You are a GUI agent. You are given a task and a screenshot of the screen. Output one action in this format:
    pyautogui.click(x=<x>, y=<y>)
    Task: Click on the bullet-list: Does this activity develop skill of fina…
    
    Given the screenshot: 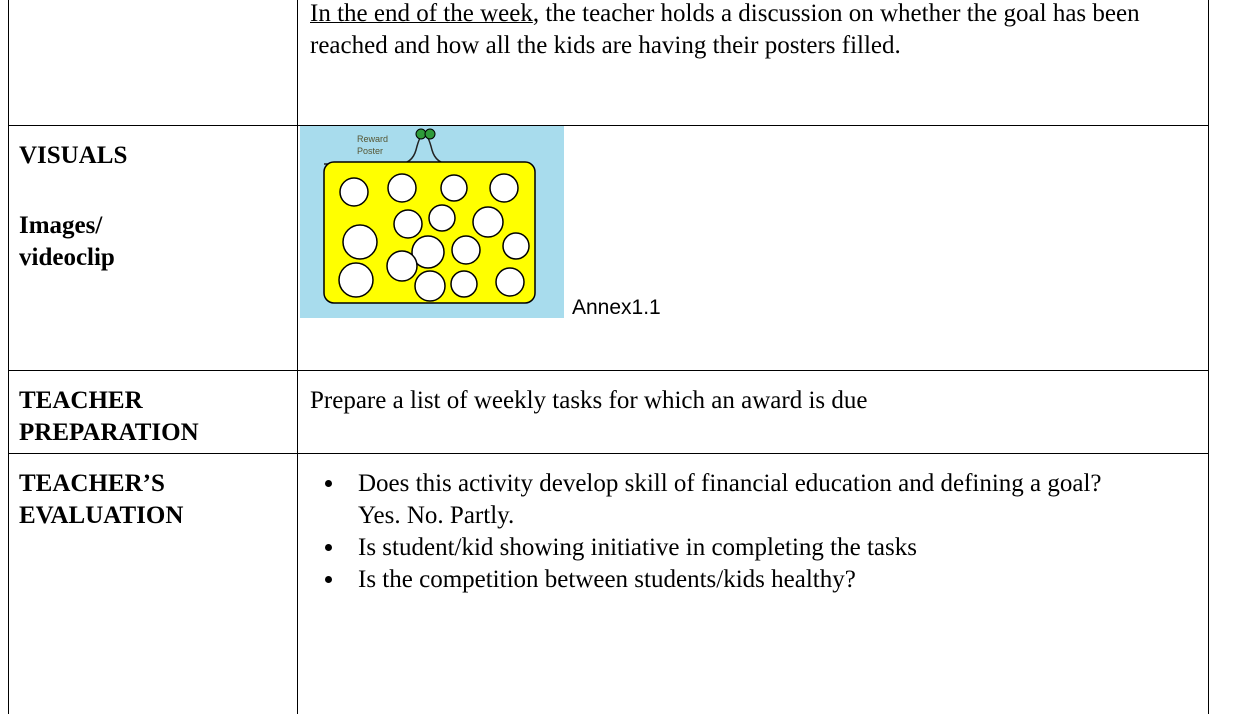 What is the action you would take?
    pyautogui.click(x=728, y=532)
    